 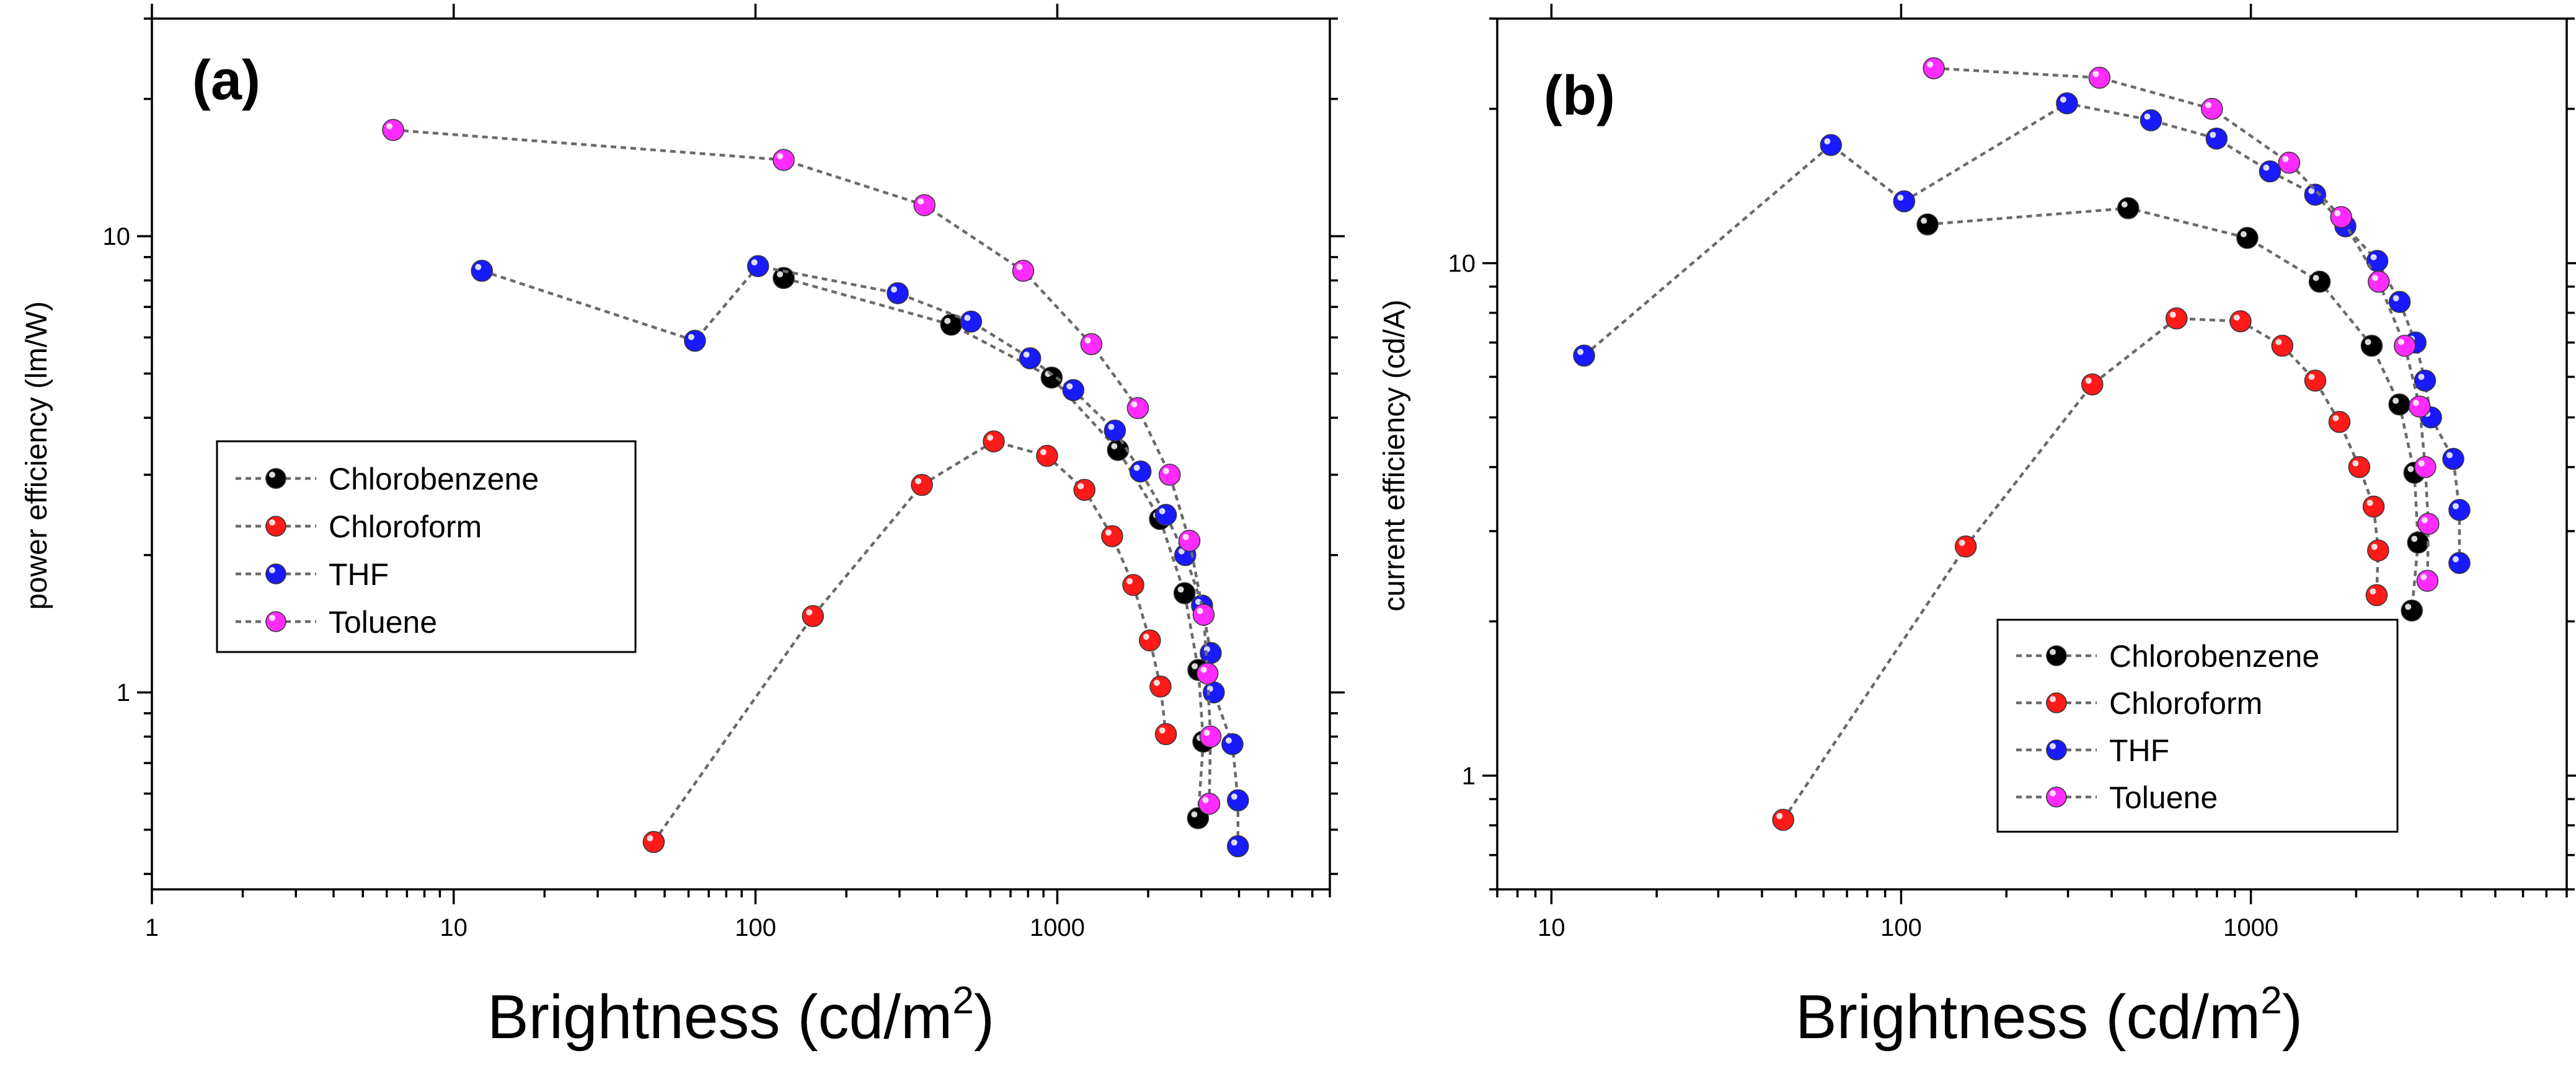 I want to click on panel-a-legend-thf-marker, so click(x=275, y=573).